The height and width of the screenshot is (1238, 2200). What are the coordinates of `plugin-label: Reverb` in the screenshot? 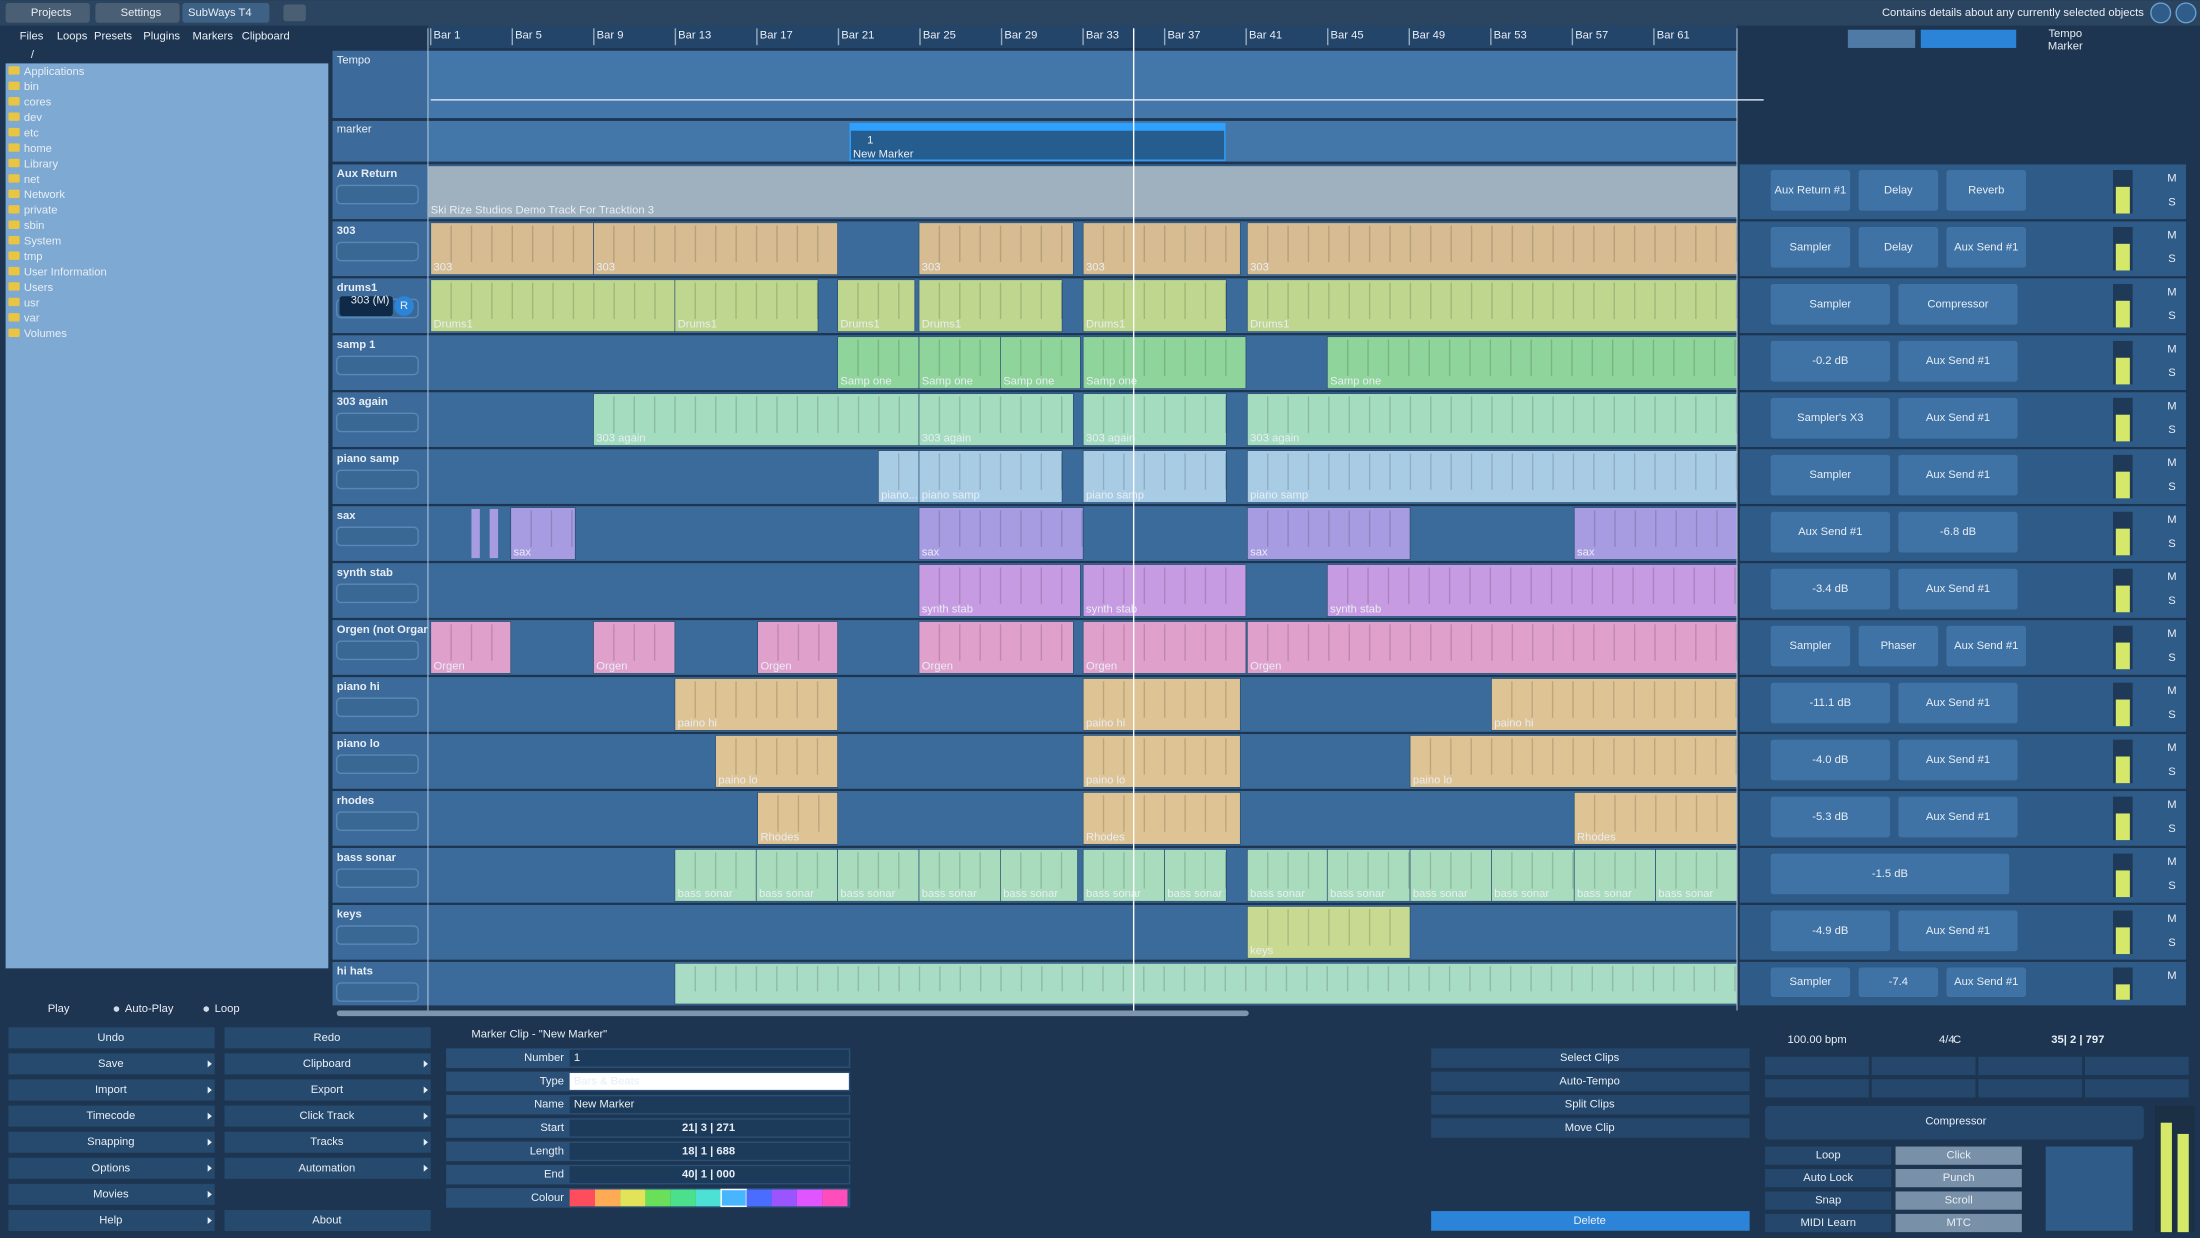 It's located at (1986, 190).